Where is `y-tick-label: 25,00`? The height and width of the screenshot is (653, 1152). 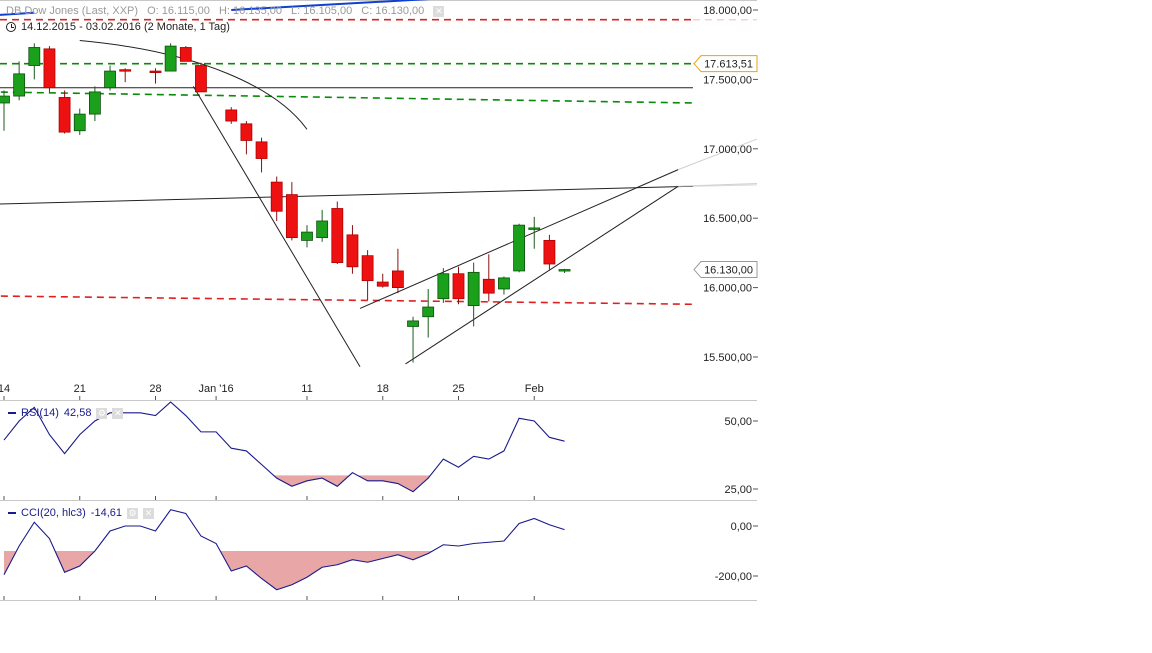
y-tick-label: 25,00 is located at coordinates (738, 490).